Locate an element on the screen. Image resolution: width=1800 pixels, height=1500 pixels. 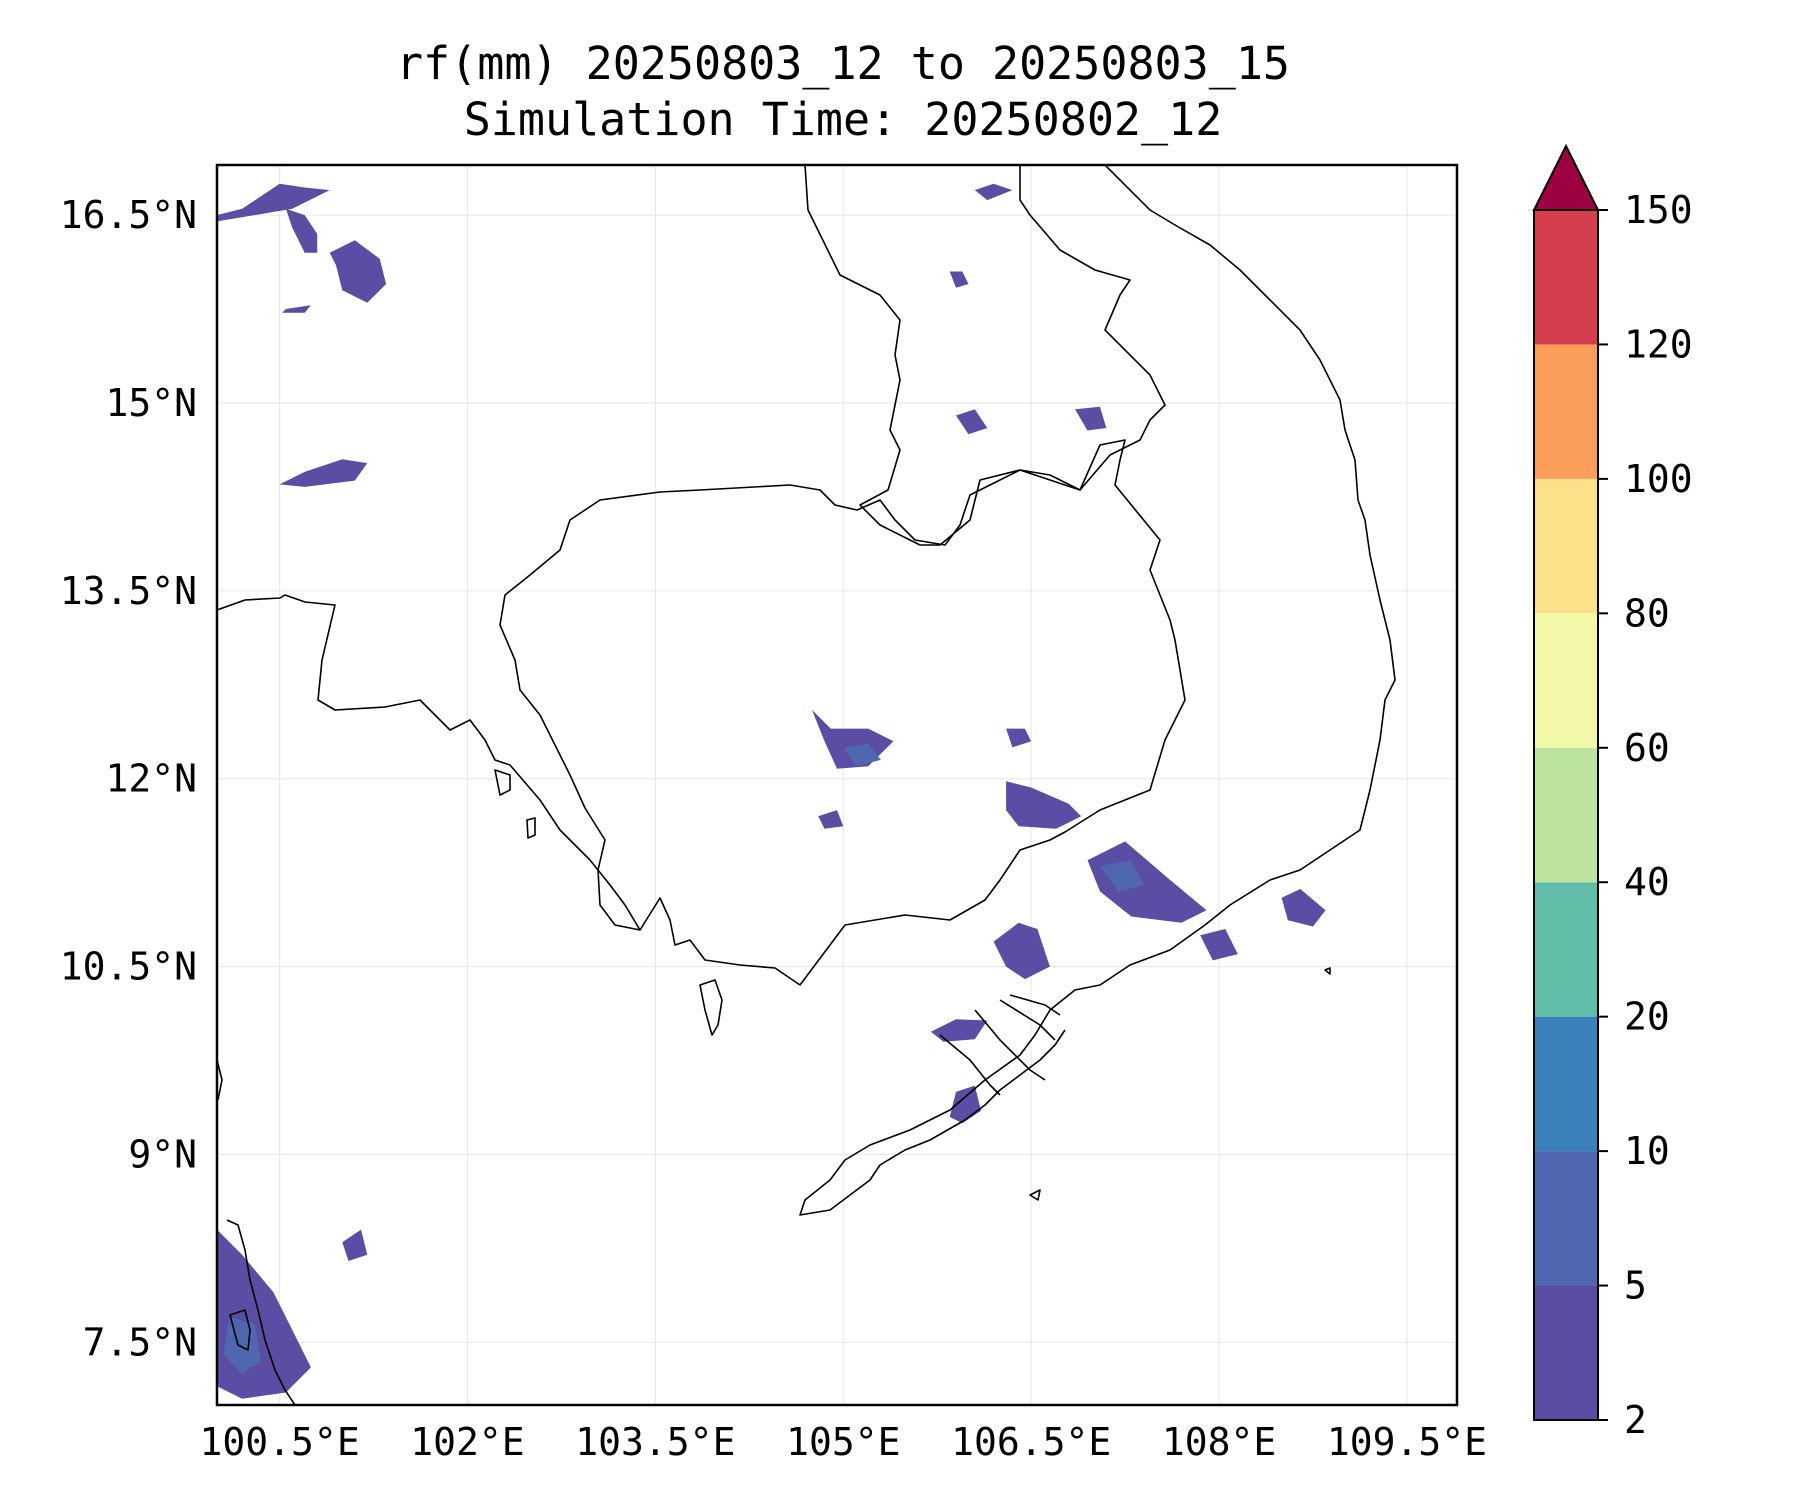
lon-tick-label: 105°E is located at coordinates (843, 1442).